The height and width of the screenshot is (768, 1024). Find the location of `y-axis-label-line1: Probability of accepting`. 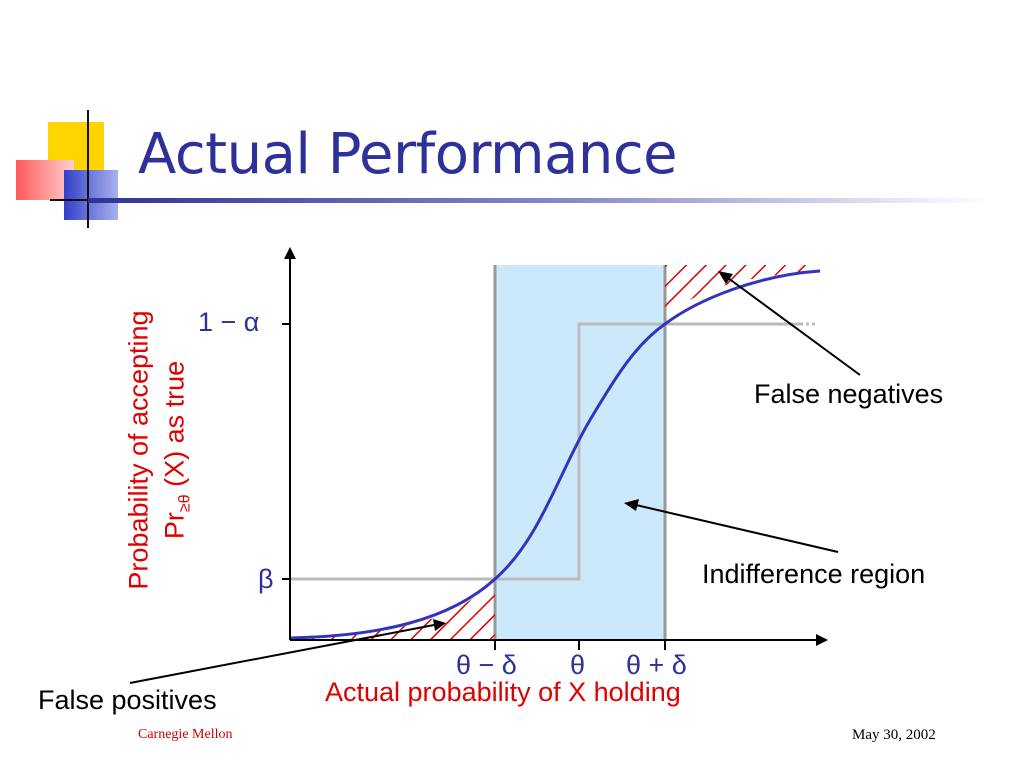

y-axis-label-line1: Probability of accepting is located at coordinates (138, 450).